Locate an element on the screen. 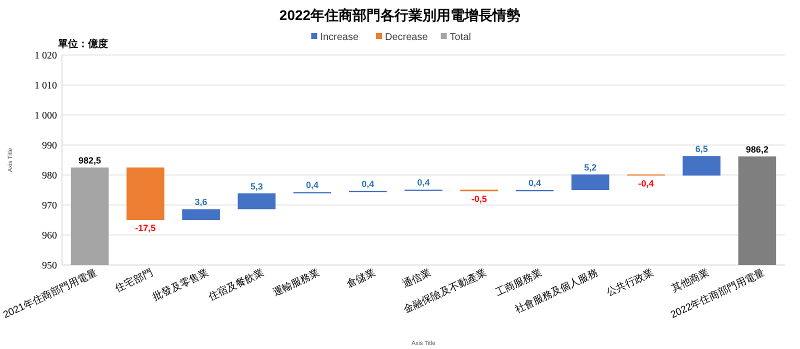 This screenshot has height=349, width=800. x-tick-label: 通信業 is located at coordinates (416, 278).